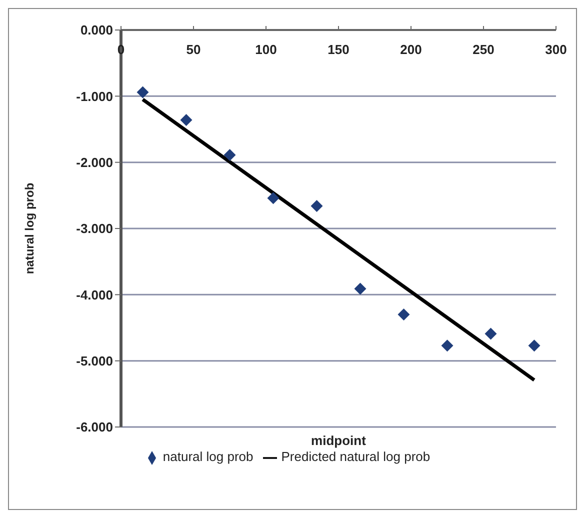 The width and height of the screenshot is (585, 518). Describe the element at coordinates (94, 96) in the screenshot. I see `y-tick-label: -1.000` at that location.